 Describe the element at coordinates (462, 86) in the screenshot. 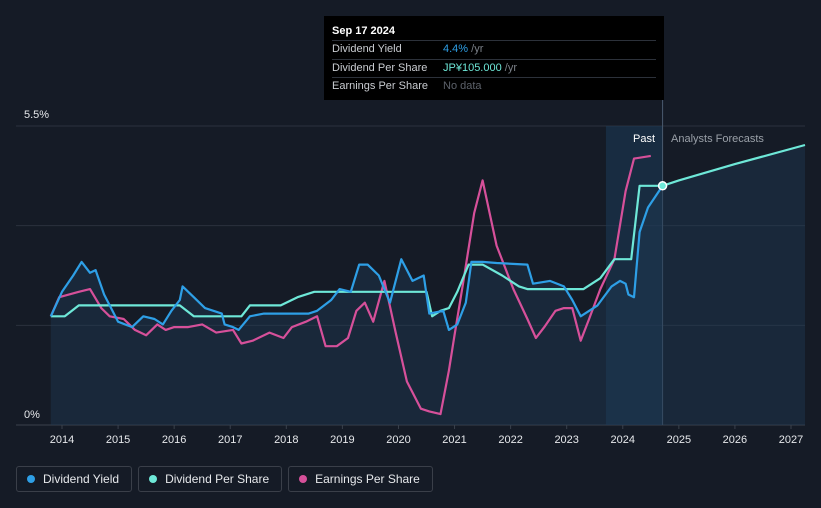

I see `tooltip-value: No data` at that location.